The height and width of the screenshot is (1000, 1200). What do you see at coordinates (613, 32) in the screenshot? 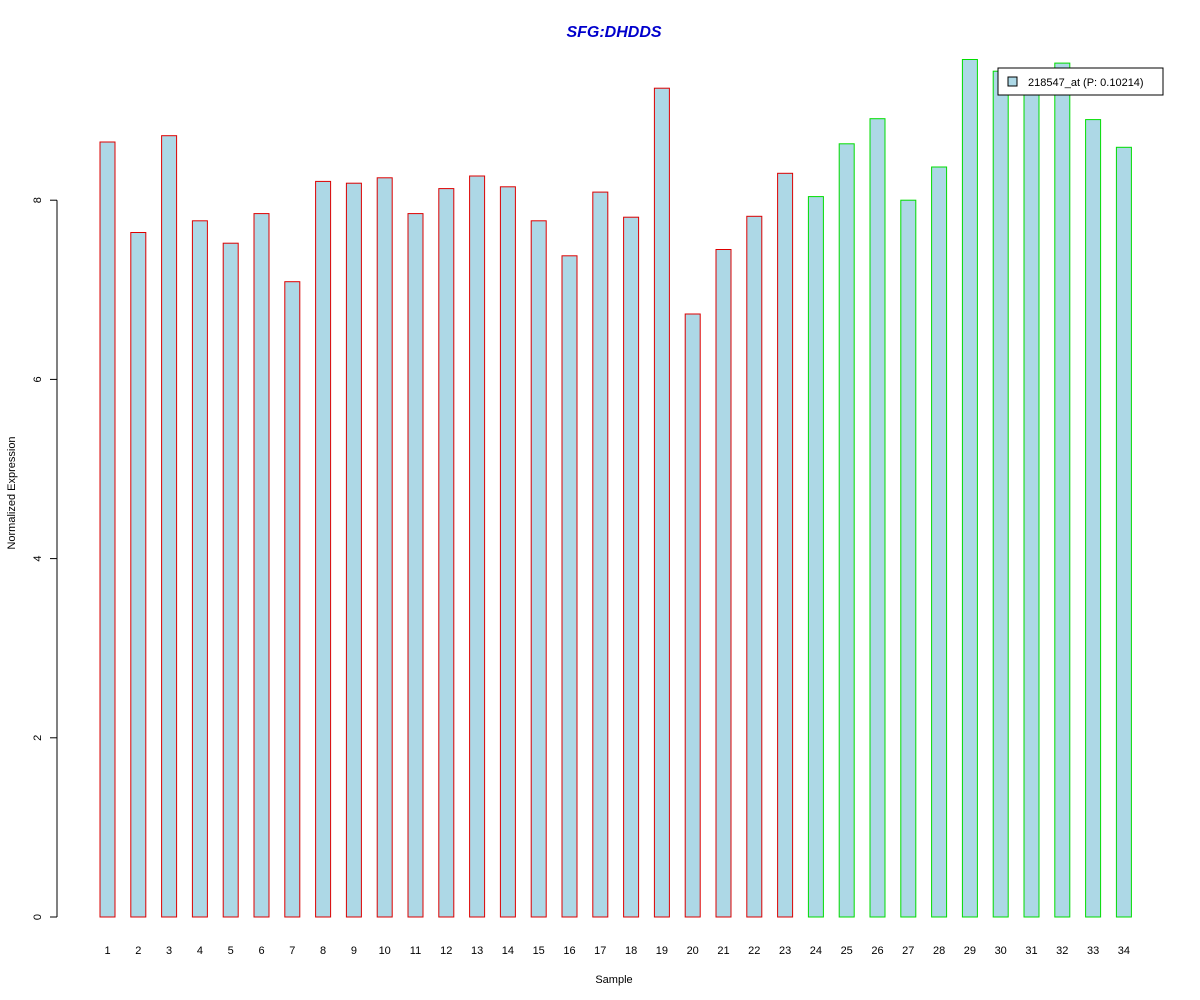
I see `chart-title: SFG:DHDDS` at bounding box center [613, 32].